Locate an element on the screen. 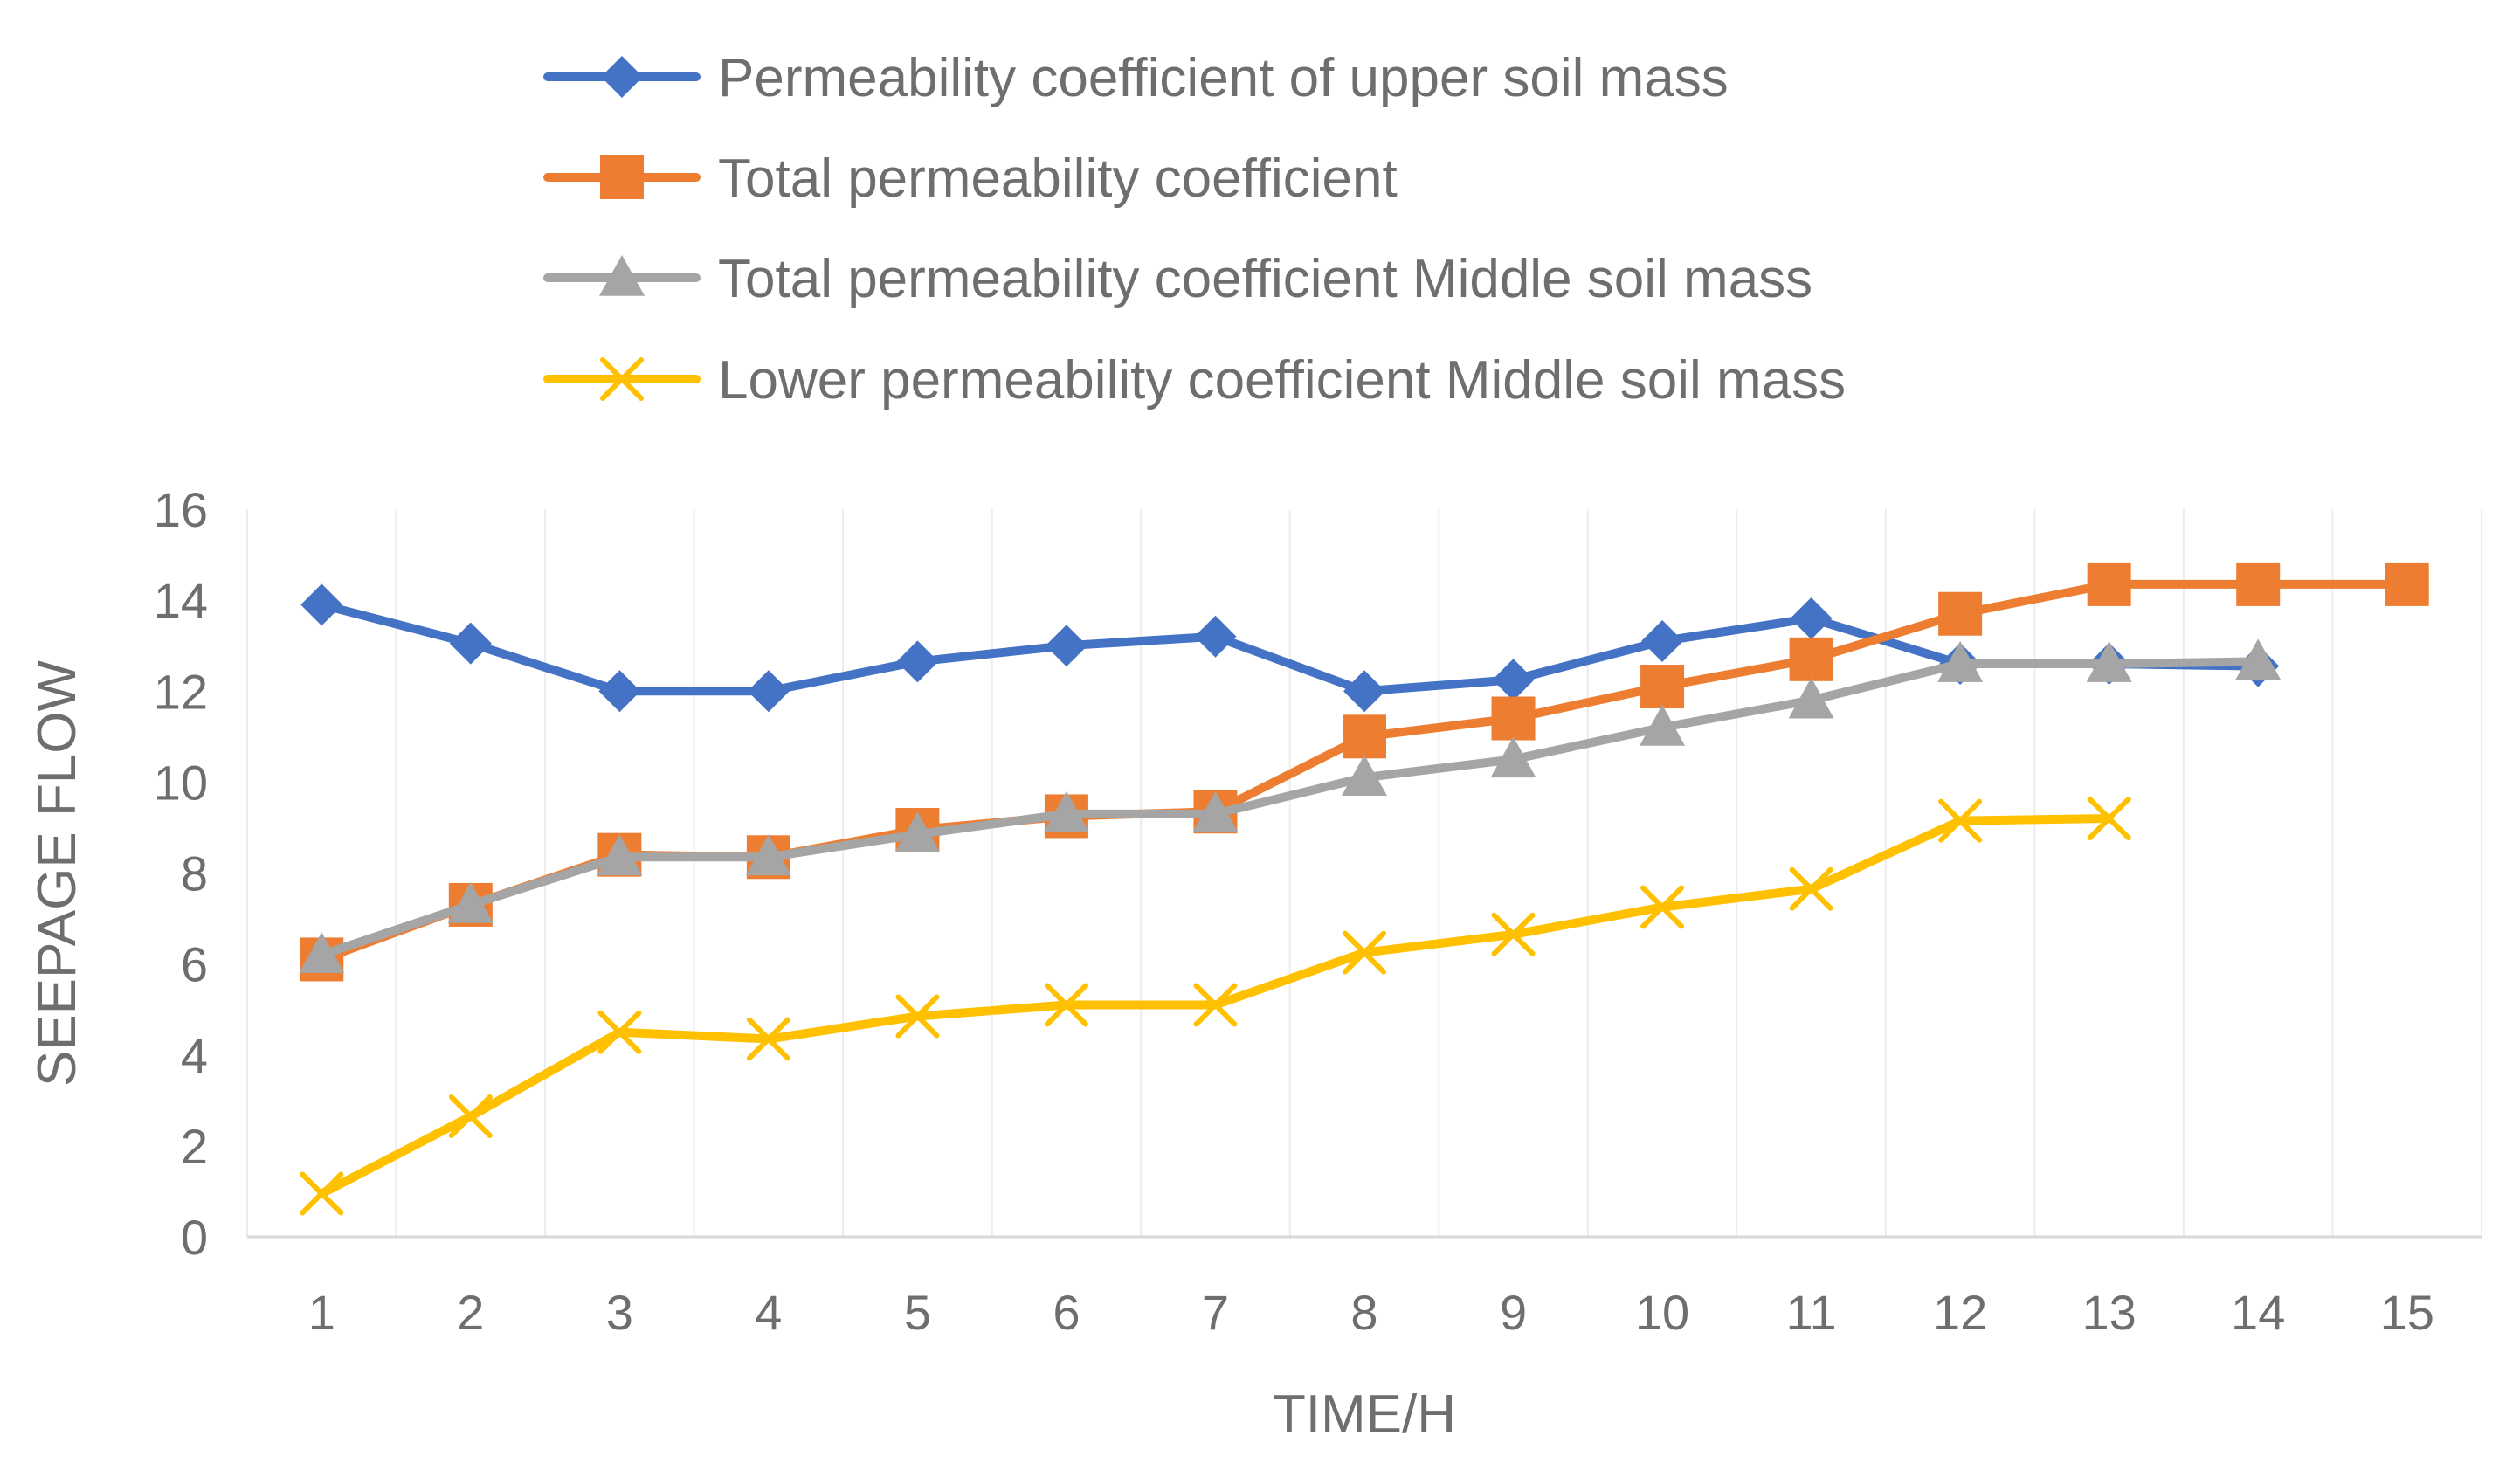 The image size is (2506, 1484). y-tick-label: 10 is located at coordinates (181, 782).